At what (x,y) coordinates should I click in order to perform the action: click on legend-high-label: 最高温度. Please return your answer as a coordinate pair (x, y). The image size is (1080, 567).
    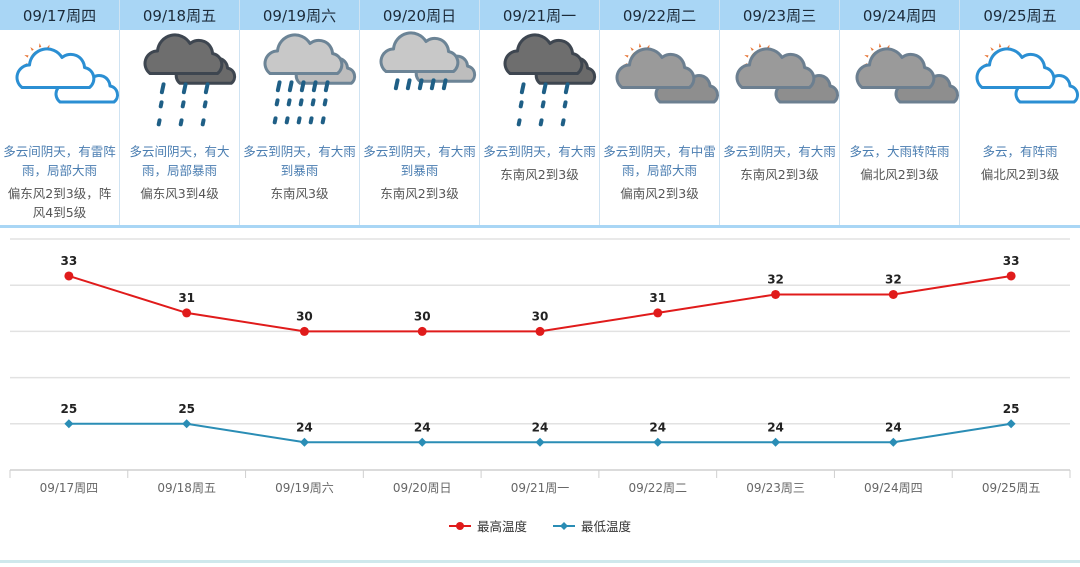
    Looking at the image, I should click on (501, 526).